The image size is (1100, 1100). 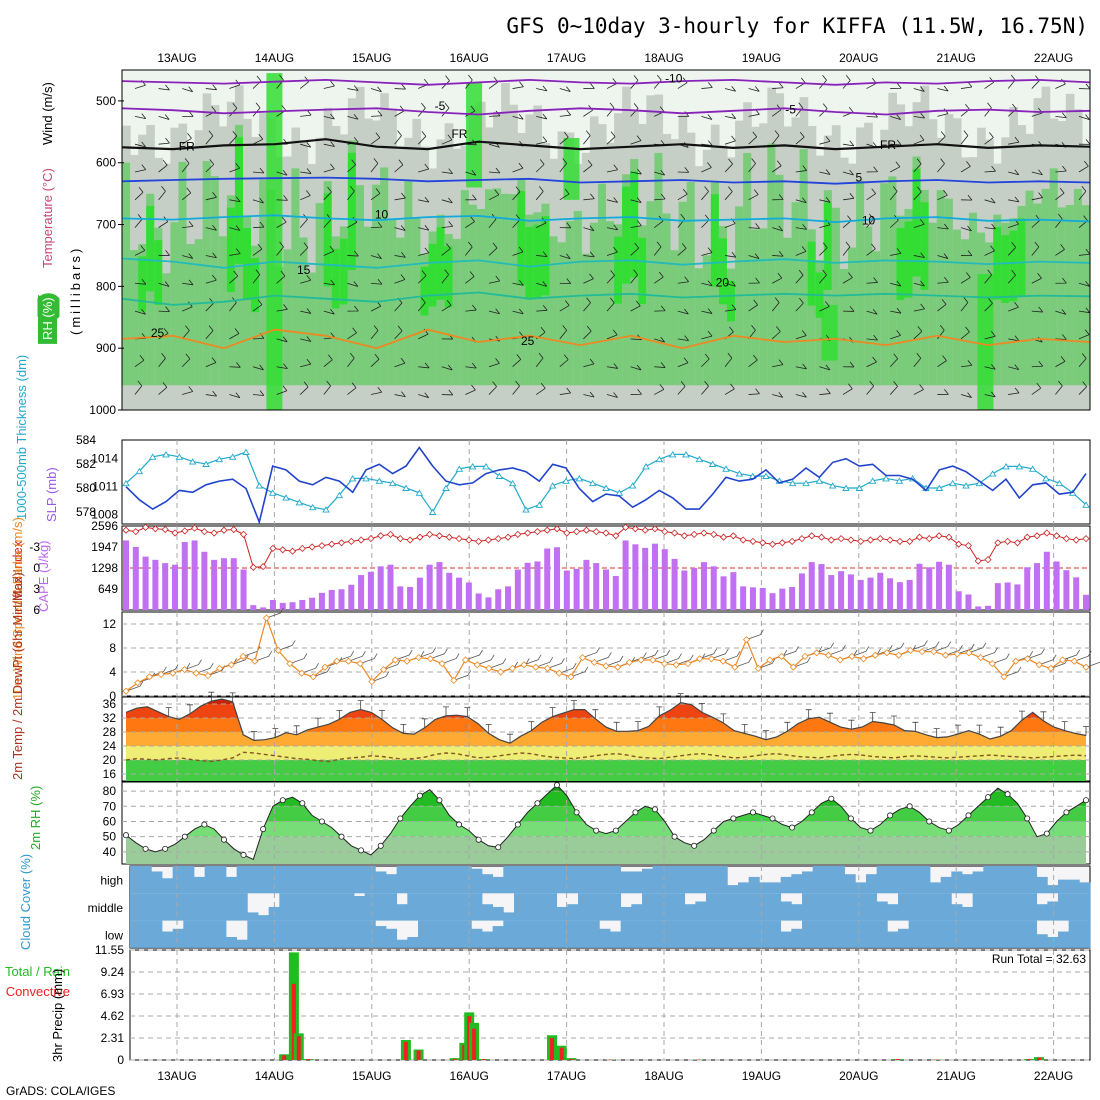 What do you see at coordinates (459, 134) in the screenshot?
I see `isotherm-label: FR` at bounding box center [459, 134].